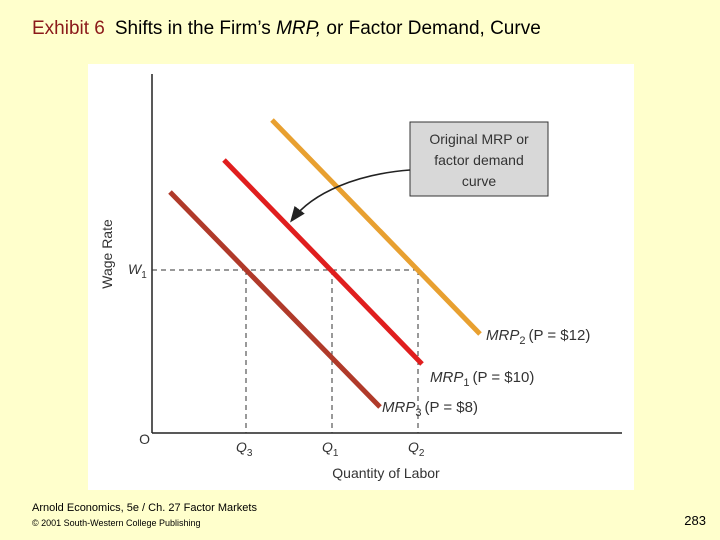 The height and width of the screenshot is (540, 720). What do you see at coordinates (695, 520) in the screenshot?
I see `page-number: 283` at bounding box center [695, 520].